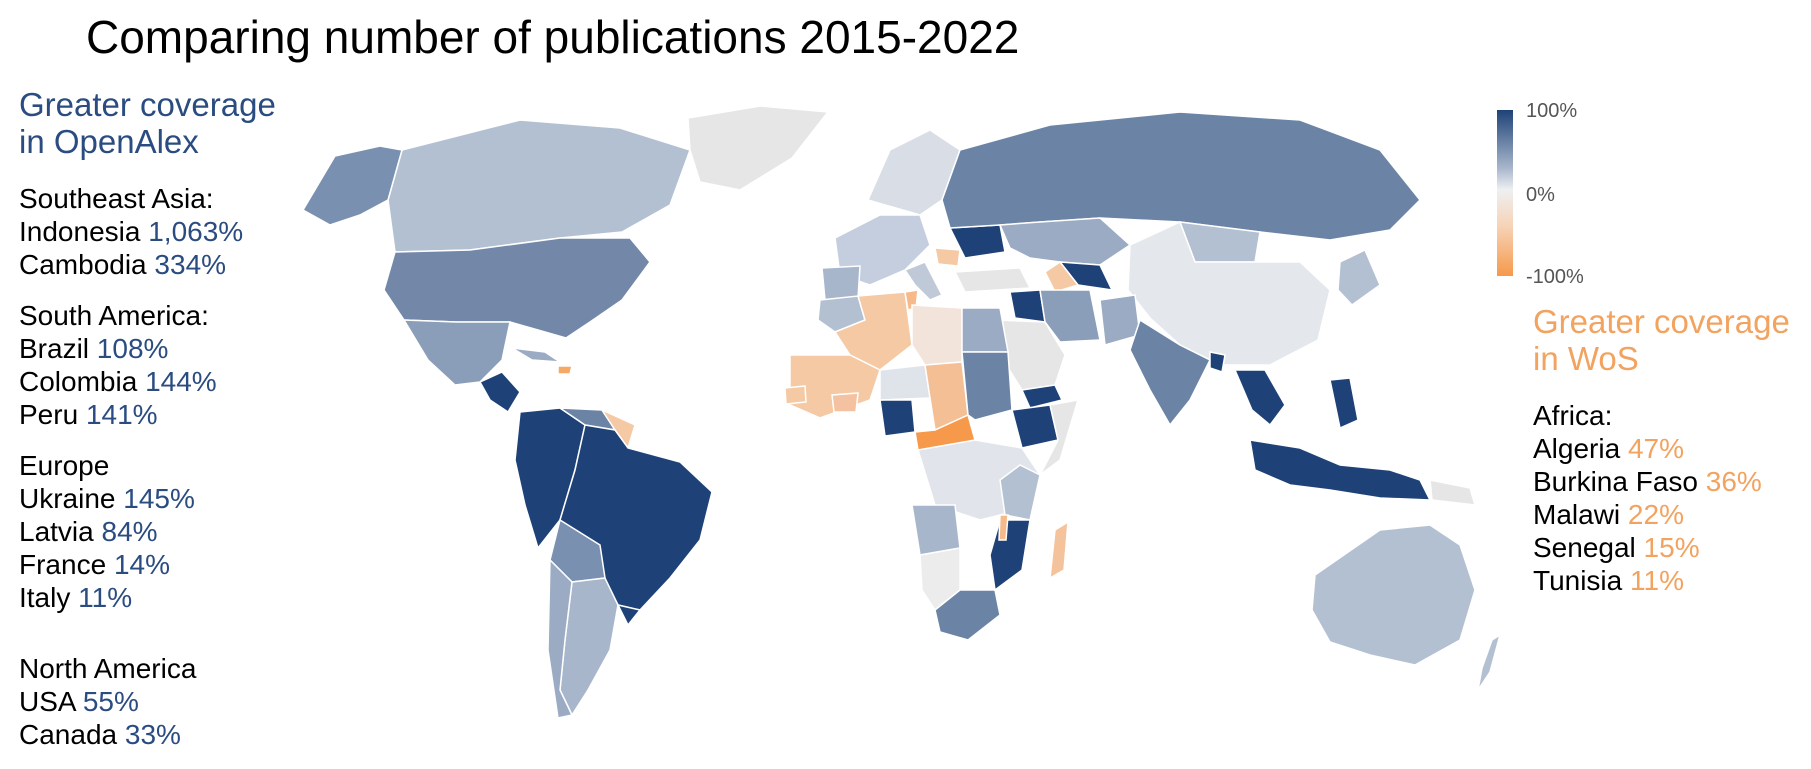  What do you see at coordinates (1661, 321) in the screenshot?
I see `wos-heading-line1: Greater coverage` at bounding box center [1661, 321].